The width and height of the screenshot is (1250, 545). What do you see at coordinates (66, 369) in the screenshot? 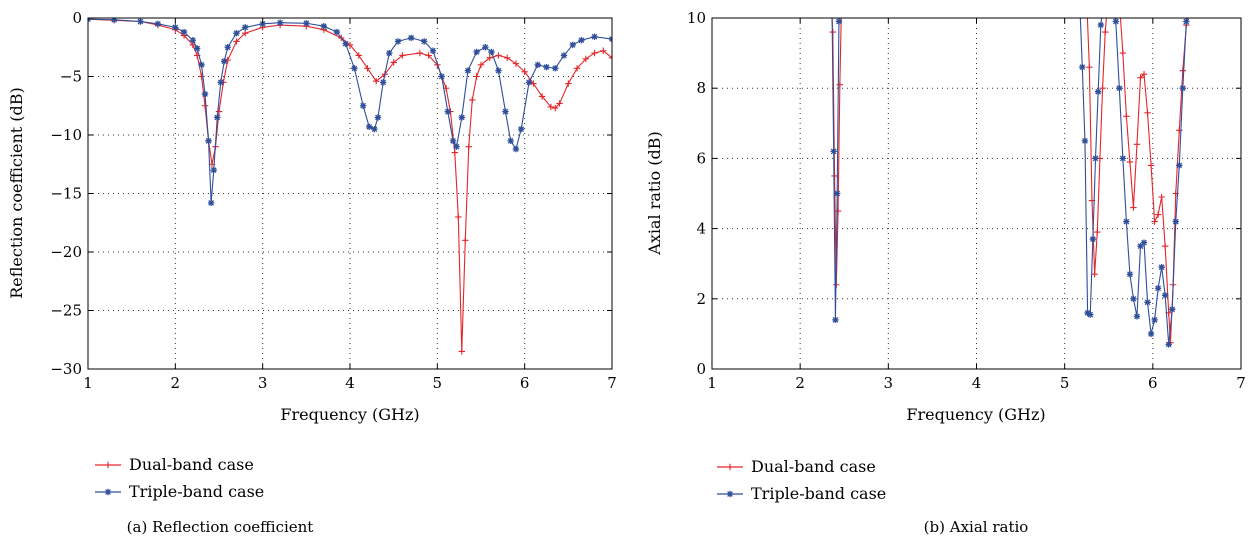
I see `y-tick-label: −30` at bounding box center [66, 369].